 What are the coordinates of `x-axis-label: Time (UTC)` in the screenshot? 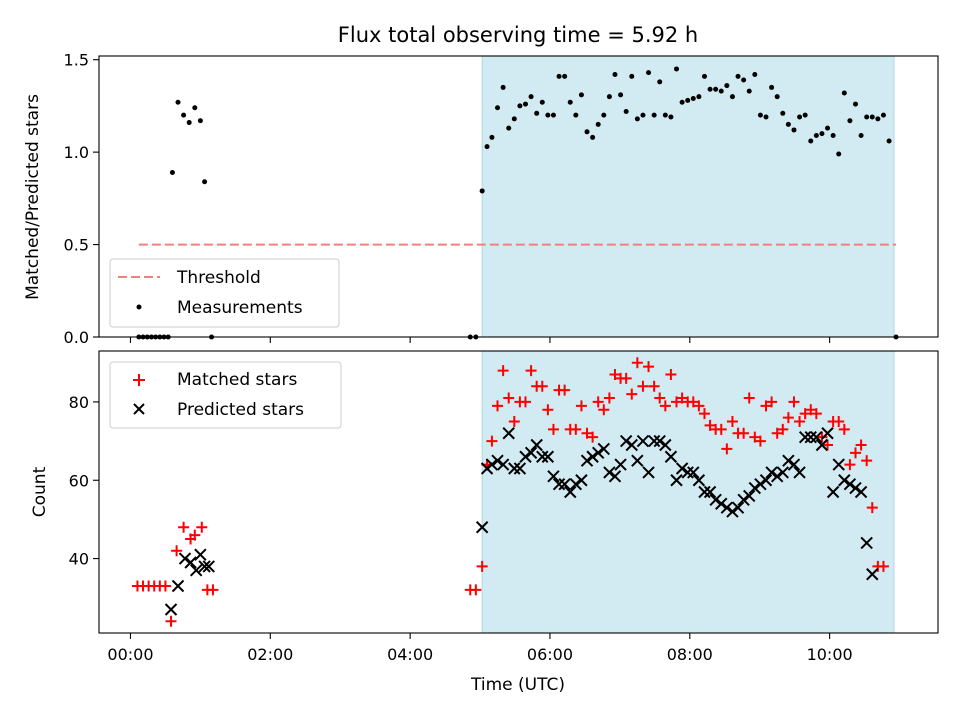 It's located at (517, 685).